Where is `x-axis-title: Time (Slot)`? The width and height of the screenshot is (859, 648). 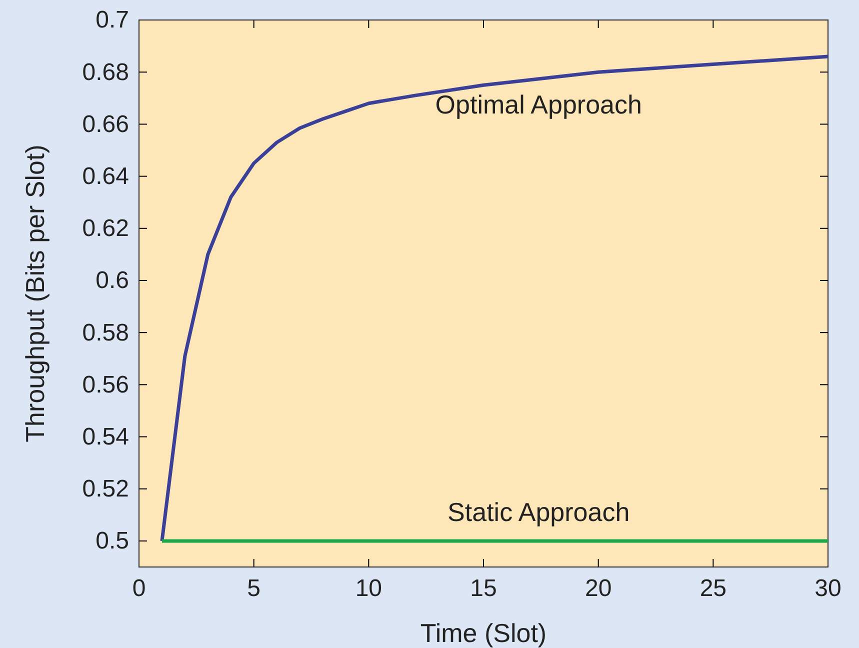 x-axis-title: Time (Slot) is located at coordinates (483, 633).